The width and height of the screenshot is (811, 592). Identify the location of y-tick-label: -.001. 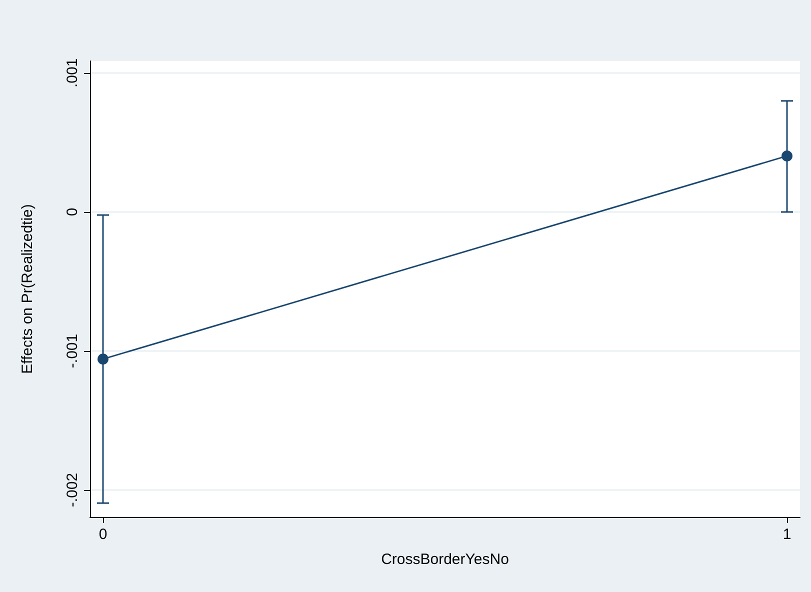
(72, 351).